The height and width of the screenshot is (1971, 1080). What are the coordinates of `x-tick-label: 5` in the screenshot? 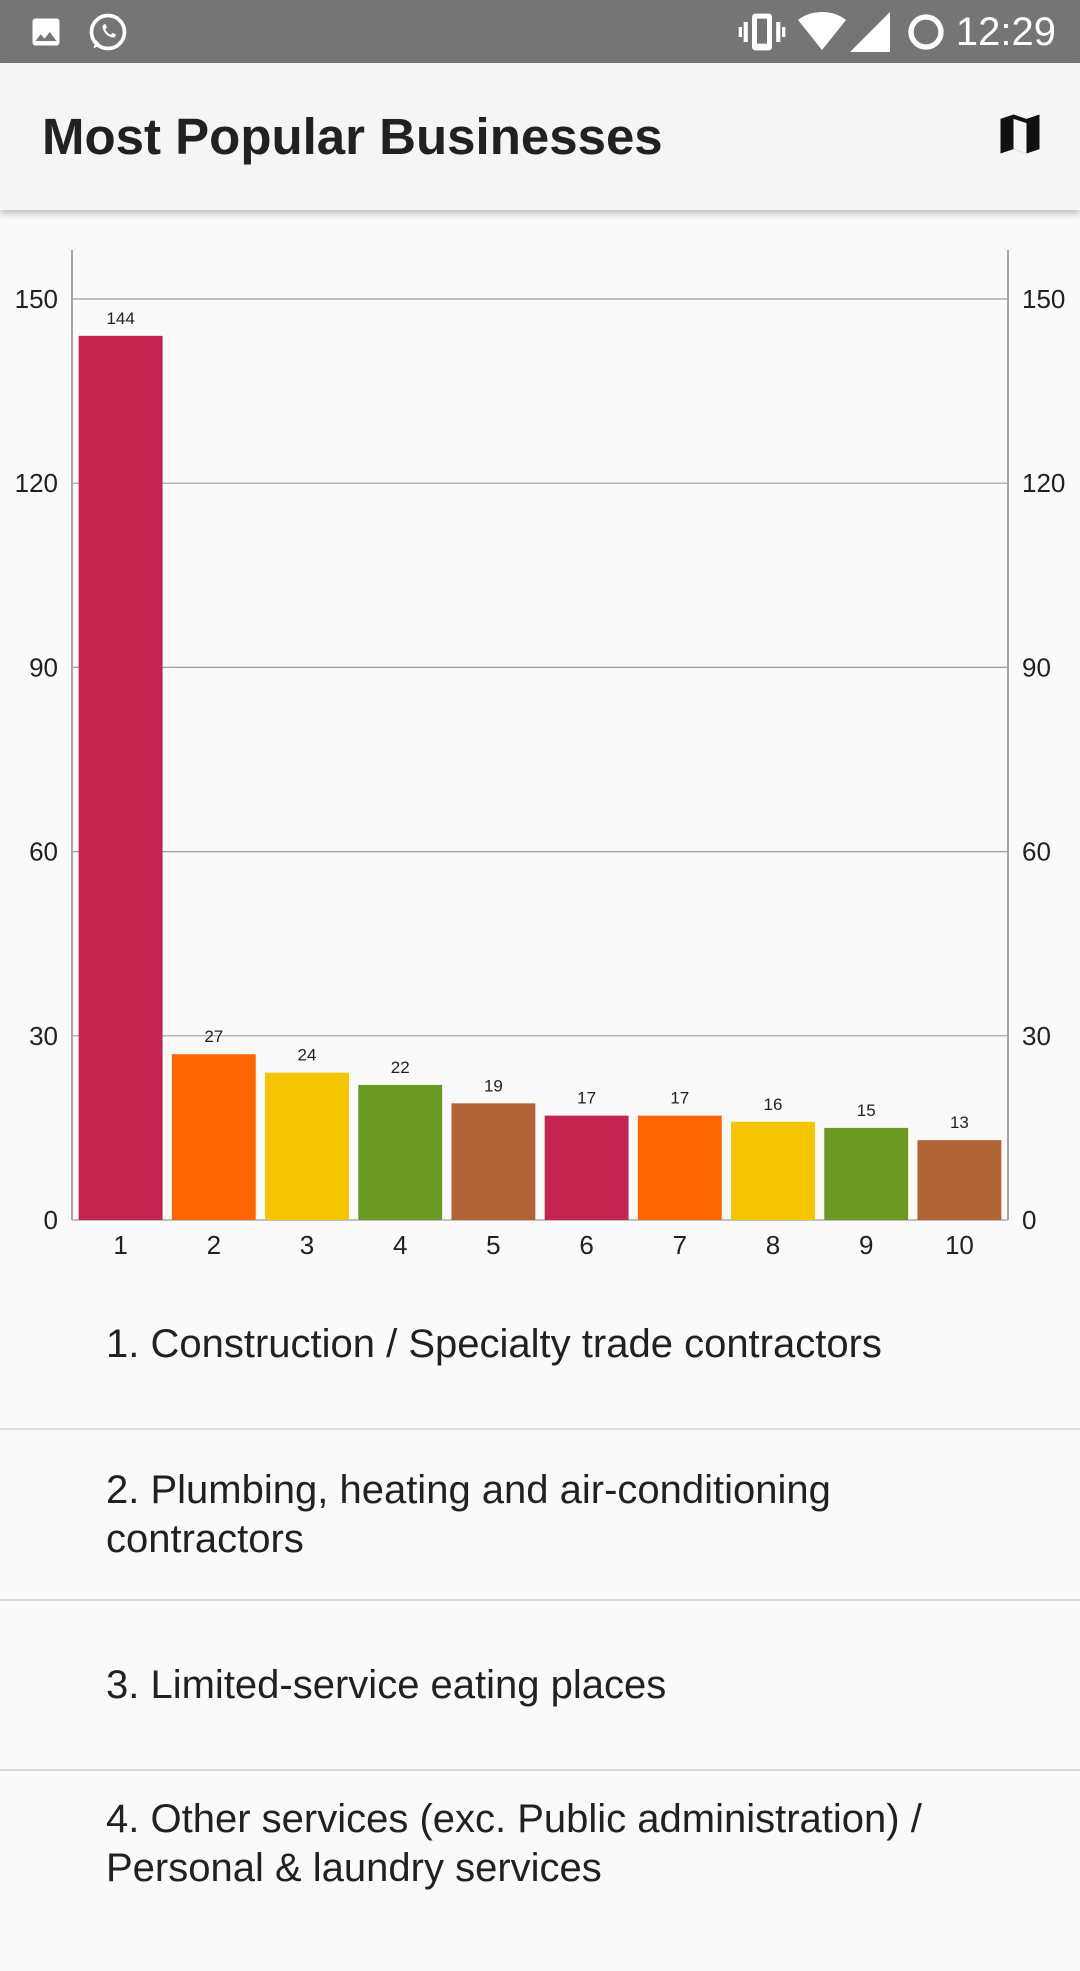 It's located at (493, 1245).